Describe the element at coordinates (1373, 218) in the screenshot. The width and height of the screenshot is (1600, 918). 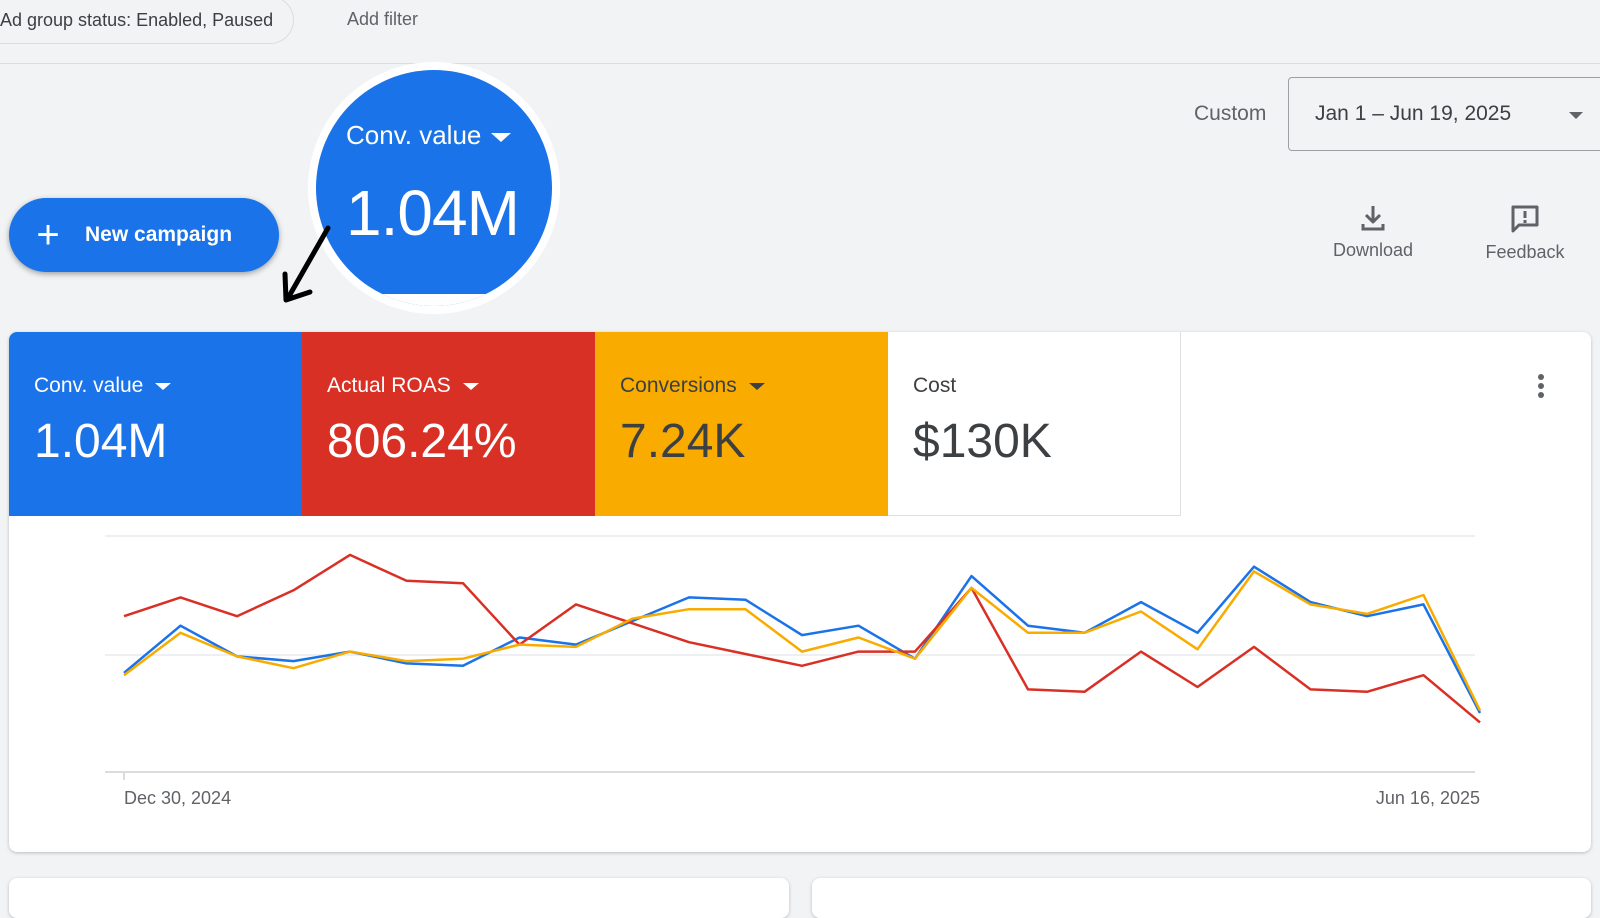
I see `download-icon` at that location.